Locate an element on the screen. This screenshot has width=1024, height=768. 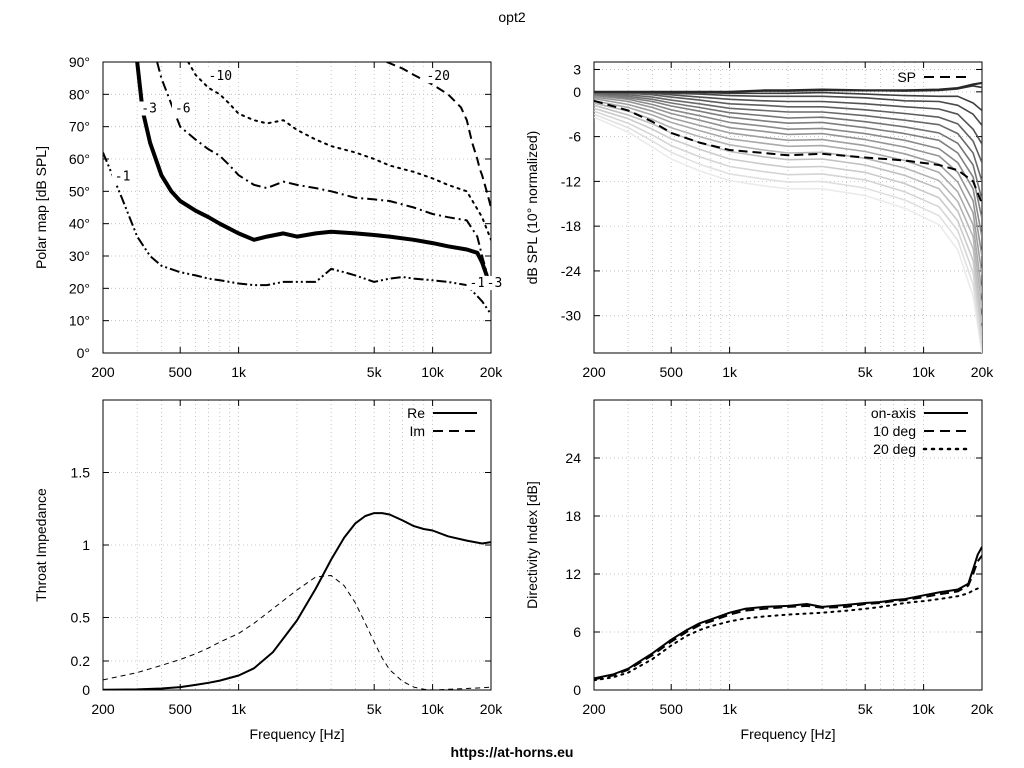
y-tick-label: 1 is located at coordinates (86, 545).